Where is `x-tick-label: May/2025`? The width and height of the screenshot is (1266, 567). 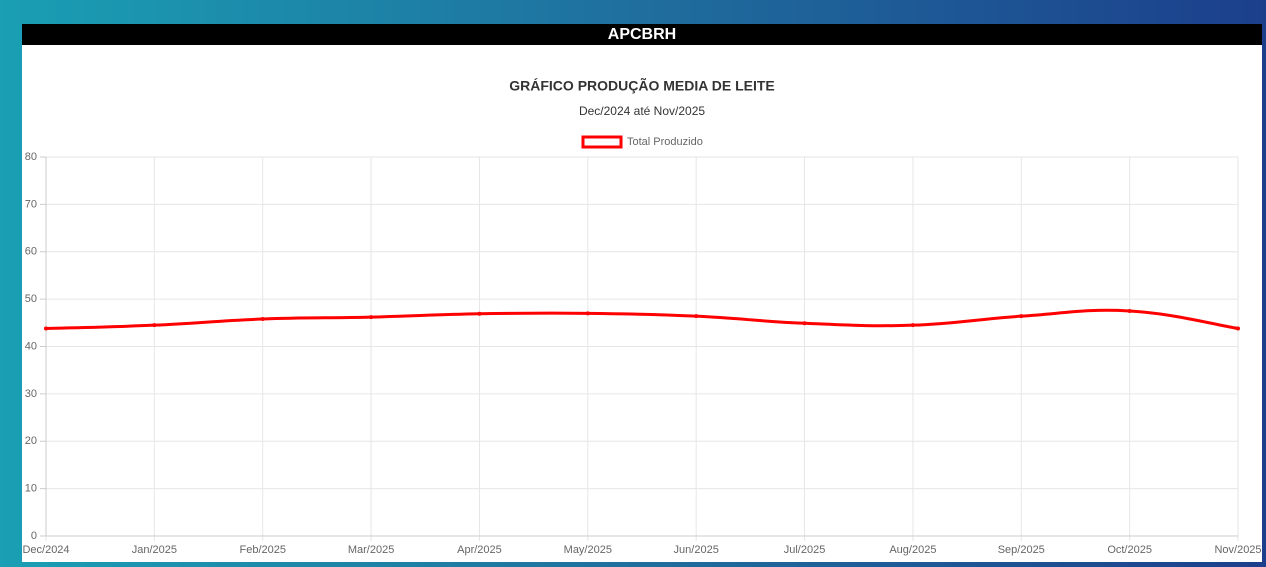
x-tick-label: May/2025 is located at coordinates (588, 550).